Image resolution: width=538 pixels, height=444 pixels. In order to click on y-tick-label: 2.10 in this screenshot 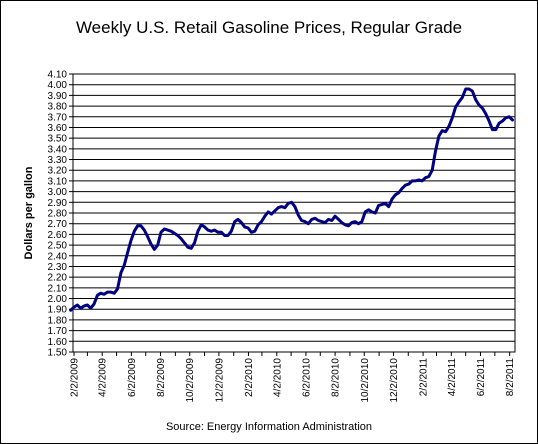, I will do `click(58, 288)`.